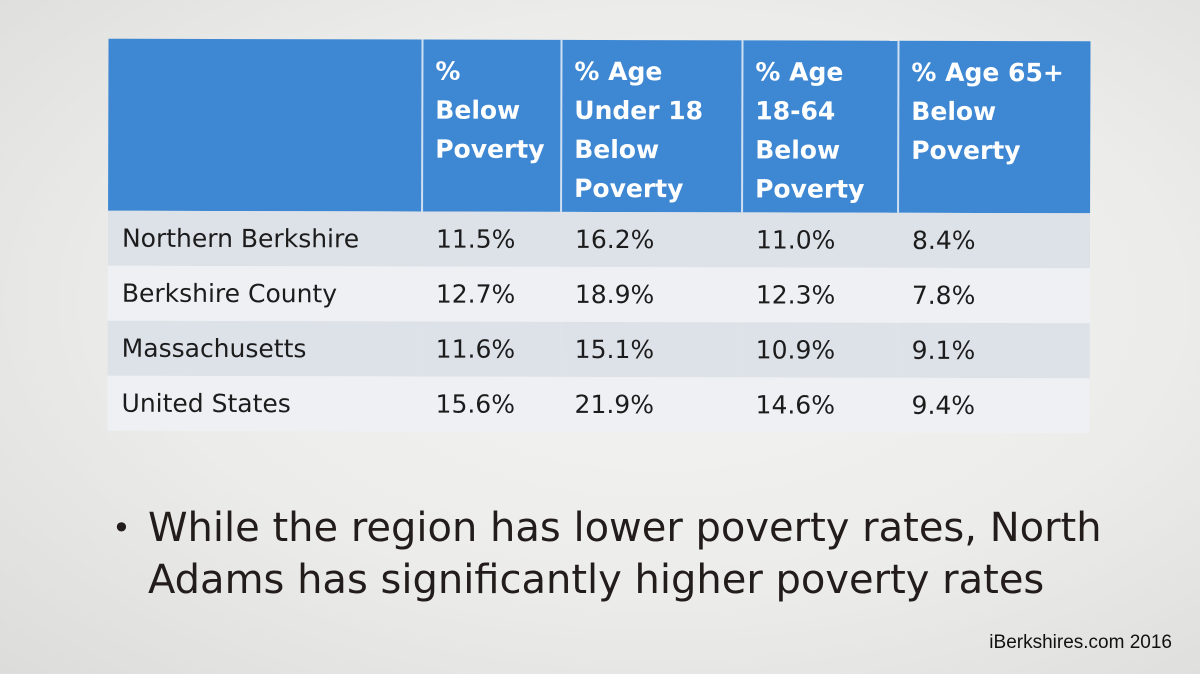 Image resolution: width=1200 pixels, height=674 pixels. Describe the element at coordinates (819, 295) in the screenshot. I see `value-cell: 12.3%` at that location.